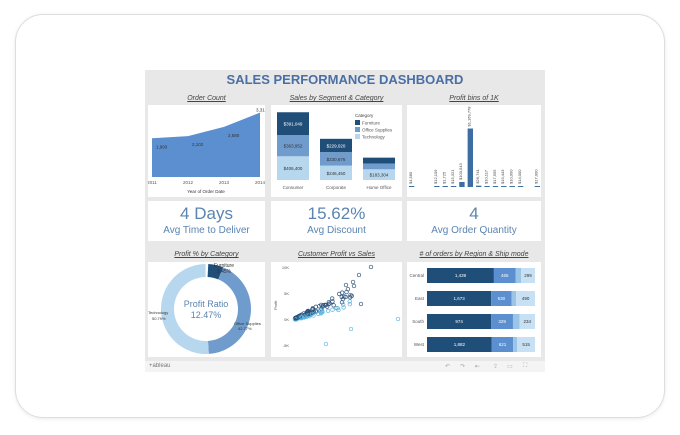 The width and height of the screenshot is (680, 435). I want to click on legend-title: Category, so click(364, 115).